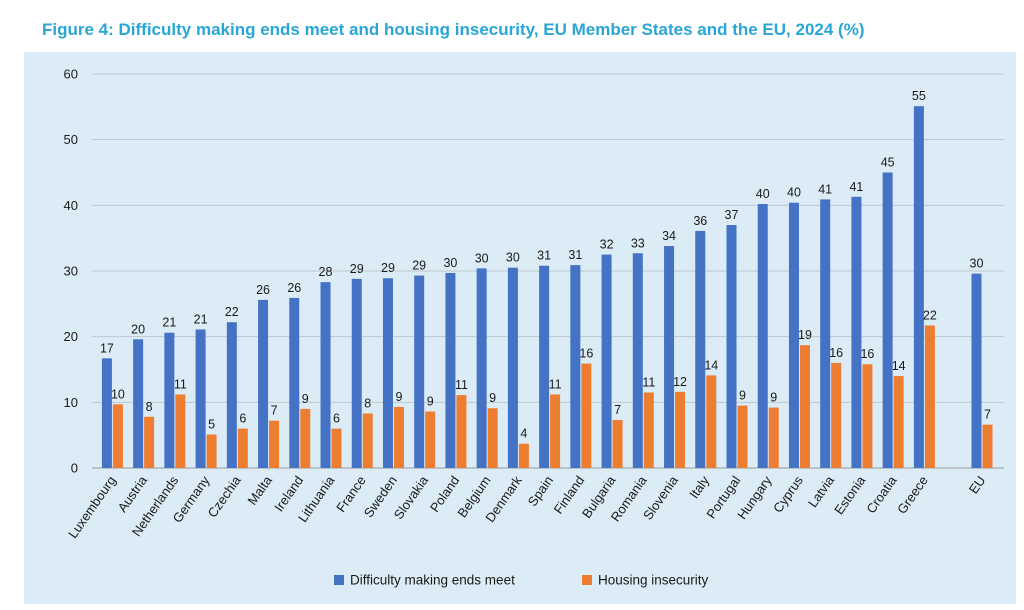 The width and height of the screenshot is (1024, 610). Describe the element at coordinates (825, 189) in the screenshot. I see `data-label: 41` at that location.